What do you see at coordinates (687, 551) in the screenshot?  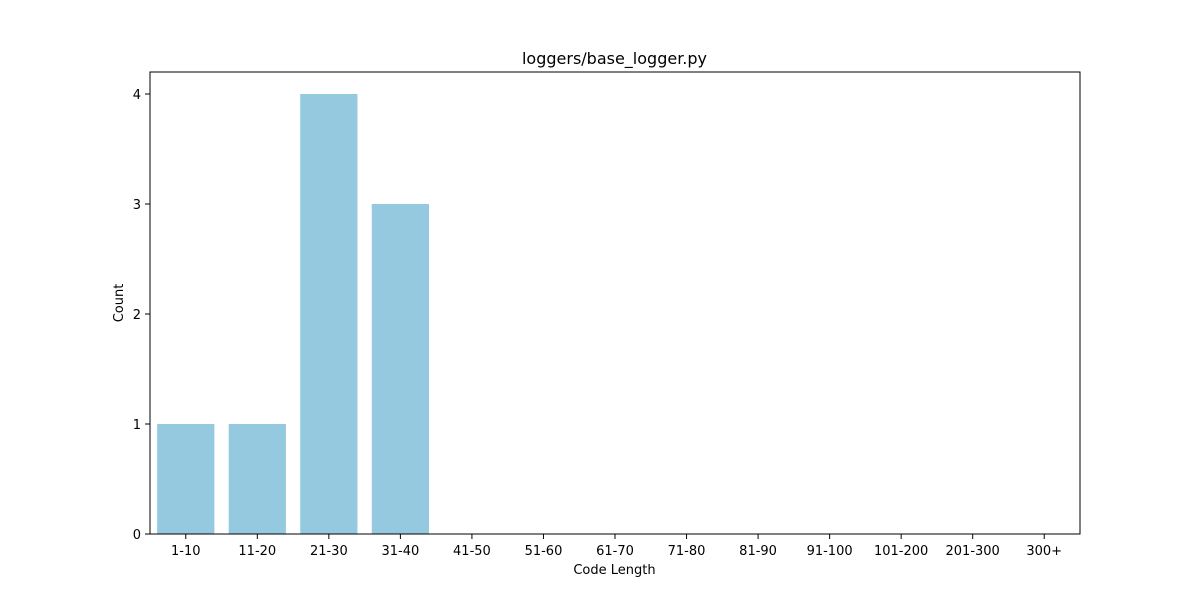 I see `x-tick-label: 71-80` at bounding box center [687, 551].